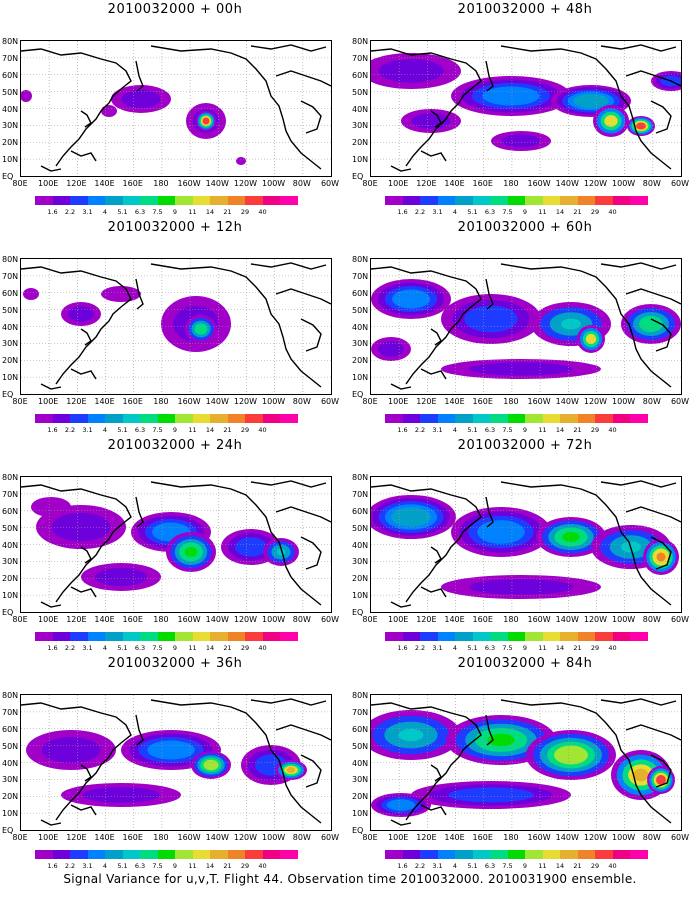 The height and width of the screenshot is (900, 700). What do you see at coordinates (245, 401) in the screenshot?
I see `lon-tick-label: 120W` at bounding box center [245, 401].